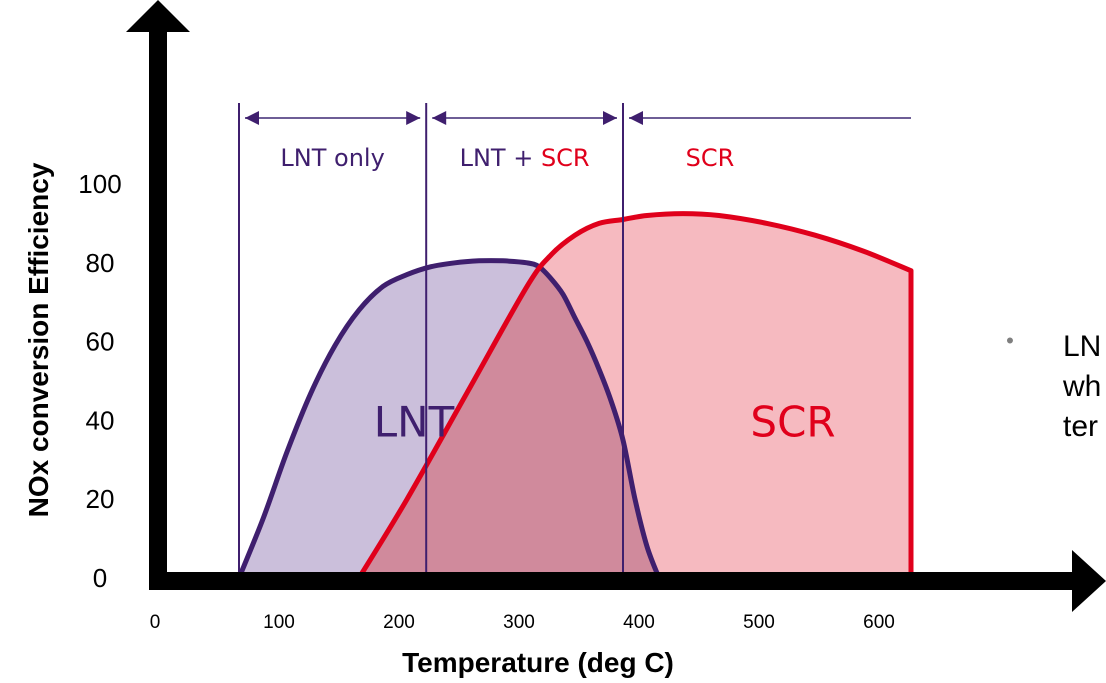  I want to click on region-label-part-1-0: LNT +, so click(500, 158).